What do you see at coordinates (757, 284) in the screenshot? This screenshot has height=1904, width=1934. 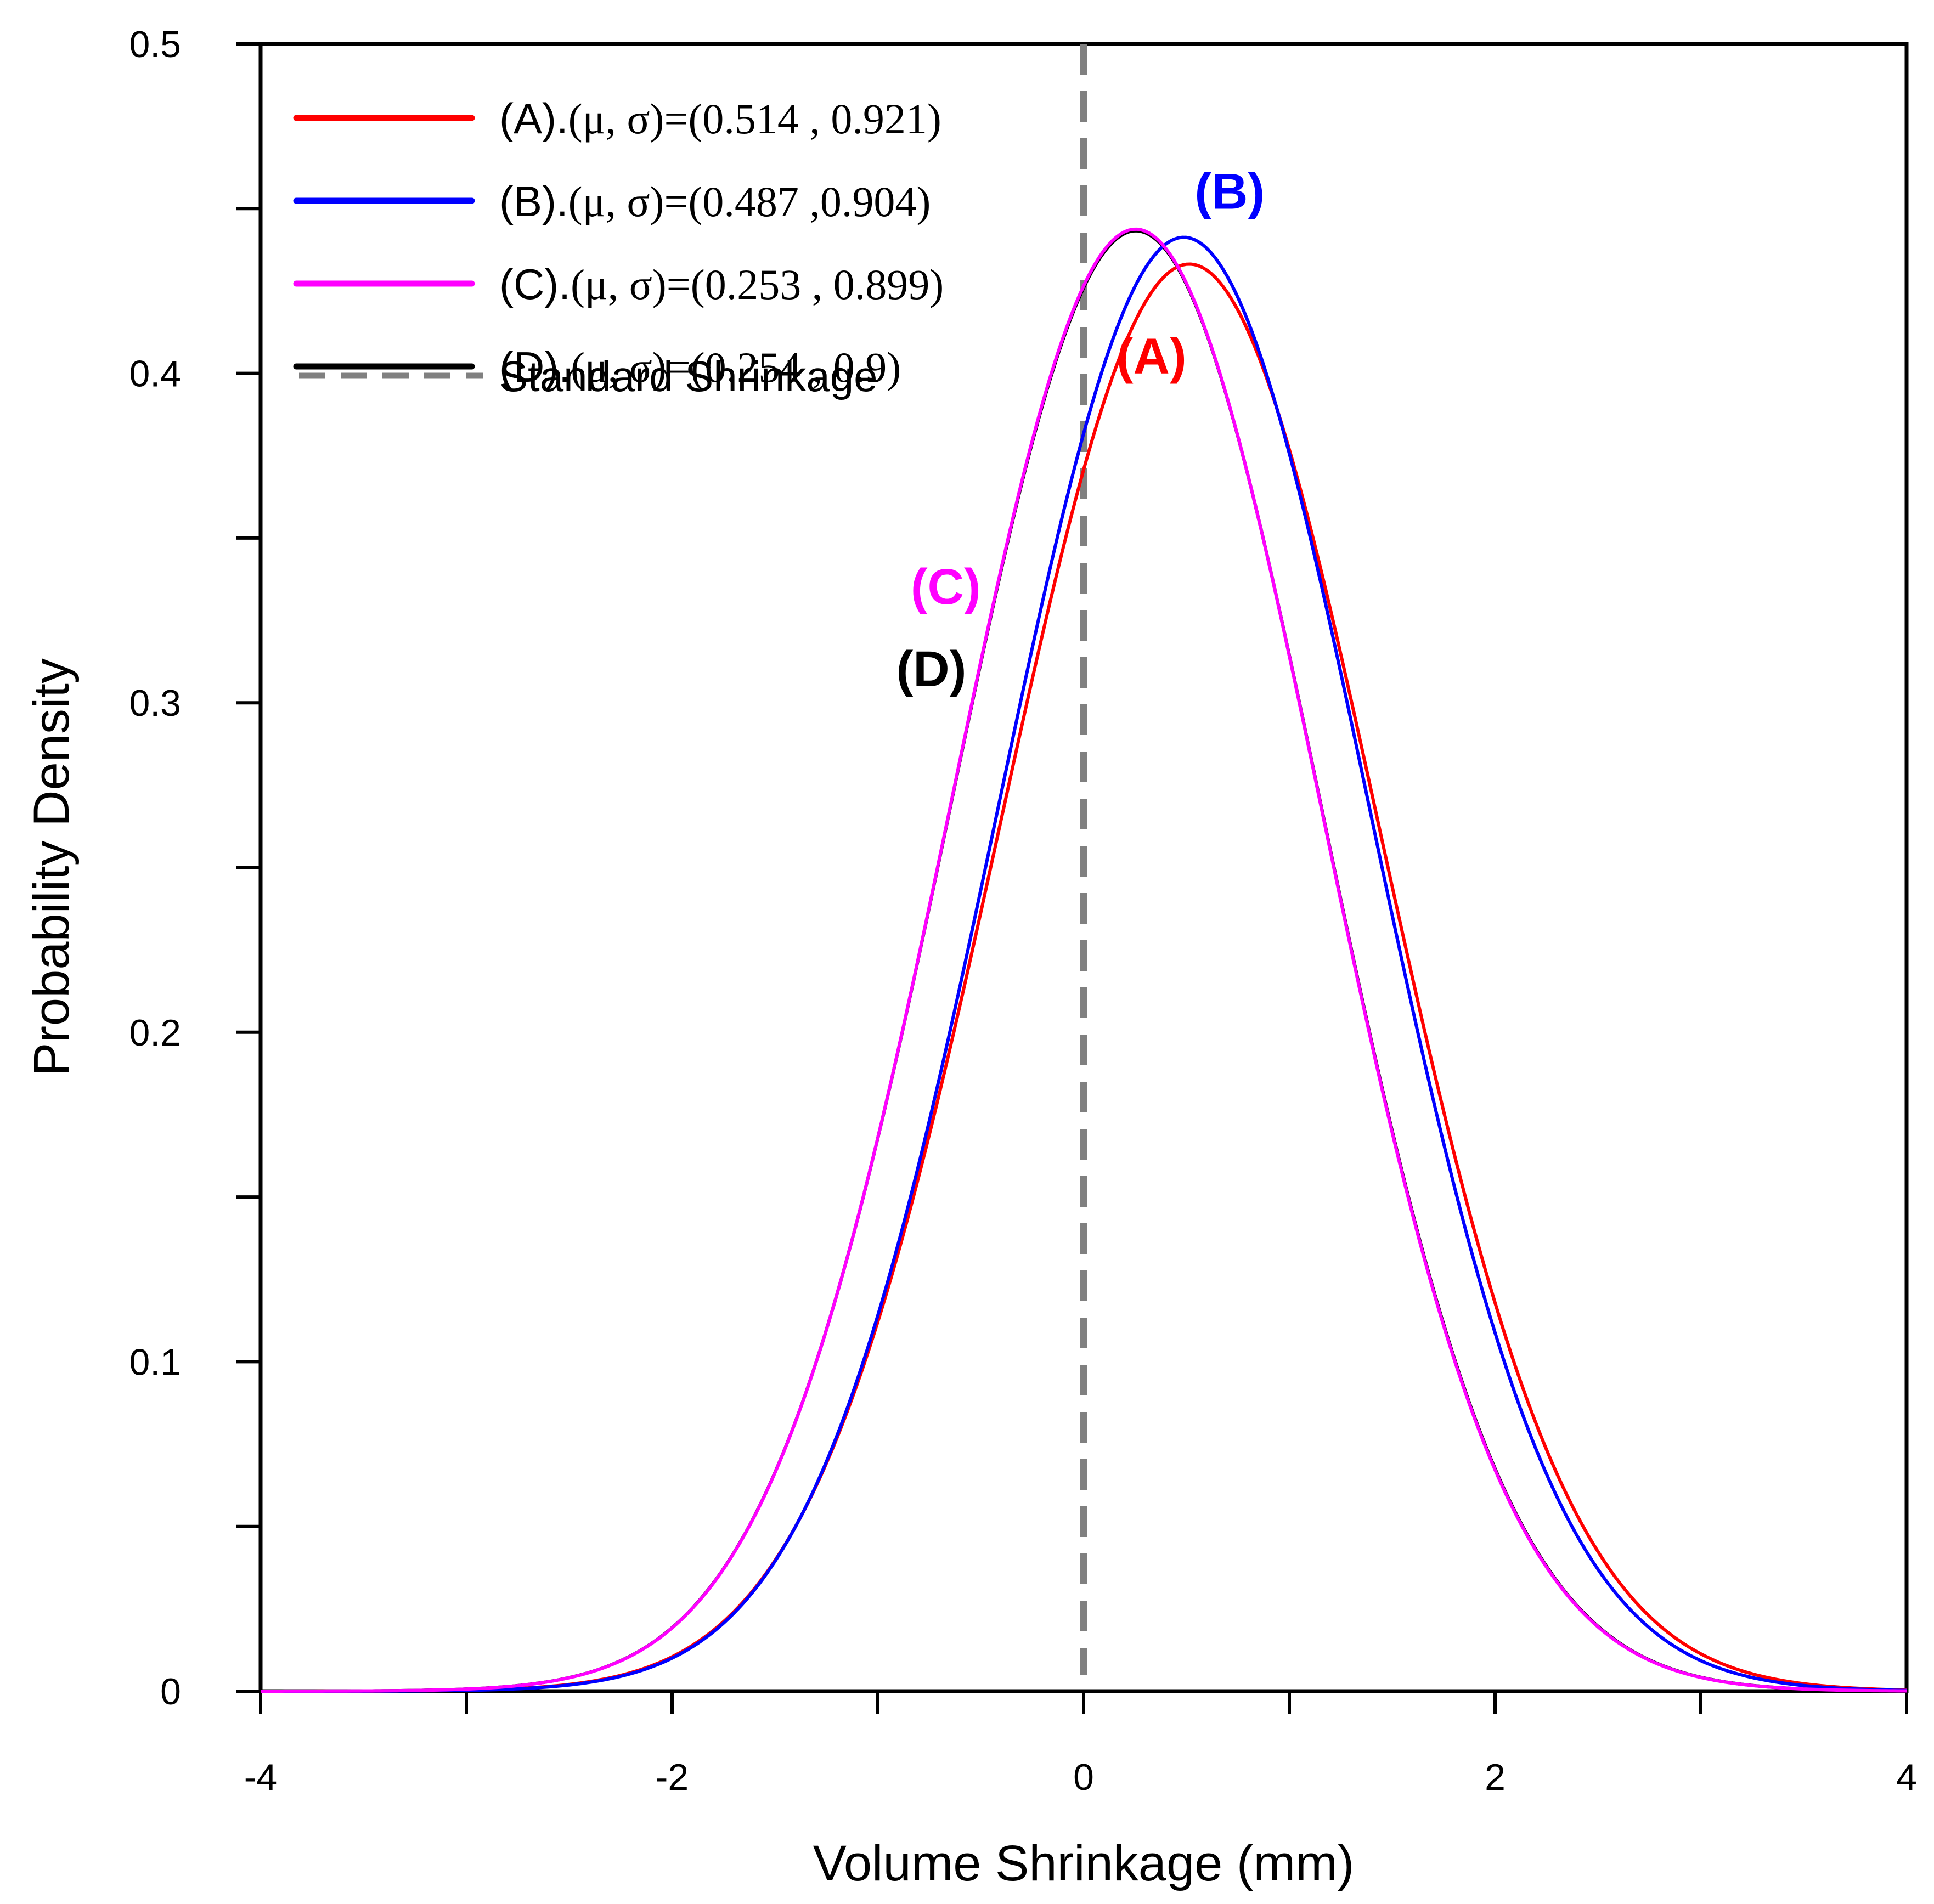 I see `legend-series-params: (μ, σ)=(0.253 , 0.899)` at bounding box center [757, 284].